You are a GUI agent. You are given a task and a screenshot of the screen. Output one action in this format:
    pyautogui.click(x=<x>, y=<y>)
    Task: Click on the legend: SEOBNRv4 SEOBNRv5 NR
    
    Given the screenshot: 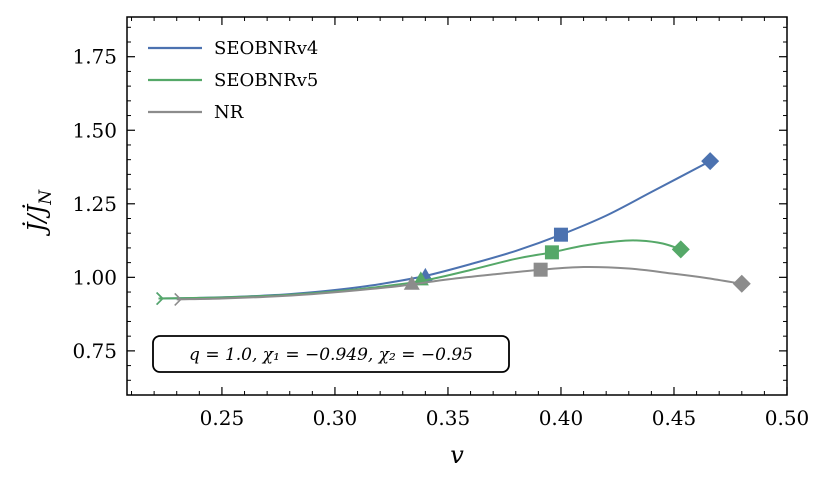 What is the action you would take?
    pyautogui.click(x=233, y=80)
    